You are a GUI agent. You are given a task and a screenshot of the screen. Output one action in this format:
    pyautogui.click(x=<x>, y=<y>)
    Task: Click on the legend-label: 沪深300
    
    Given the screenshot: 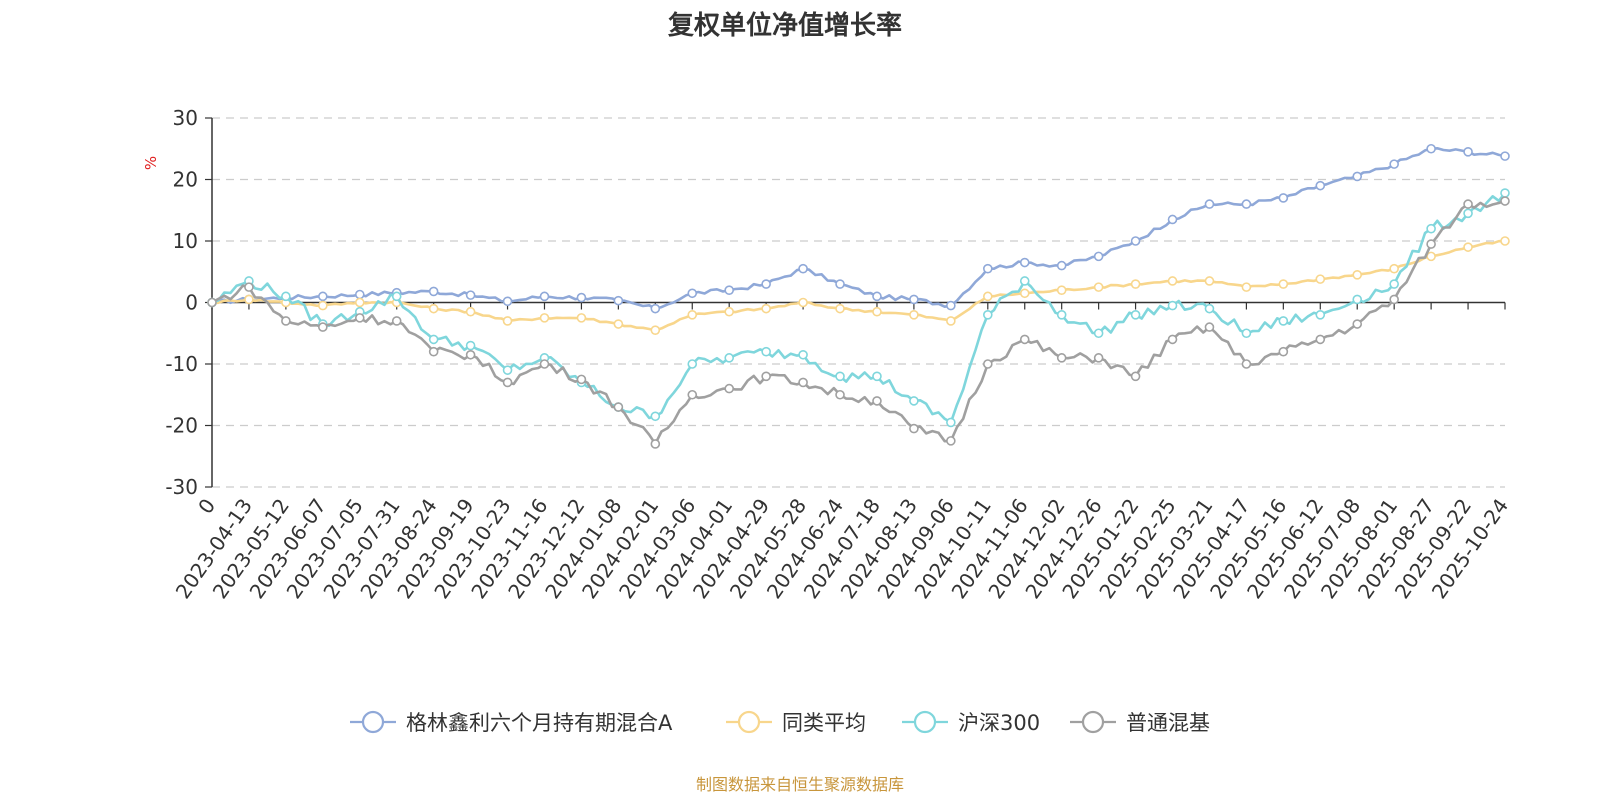 What is the action you would take?
    pyautogui.click(x=999, y=723)
    